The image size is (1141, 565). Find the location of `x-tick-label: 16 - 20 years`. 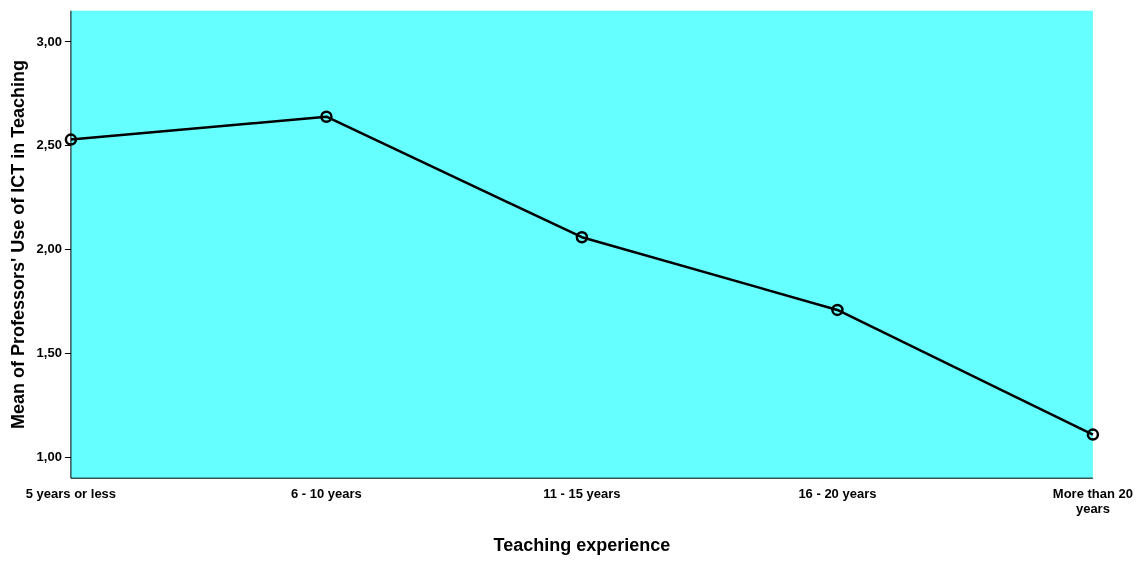

x-tick-label: 16 - 20 years is located at coordinates (837, 493).